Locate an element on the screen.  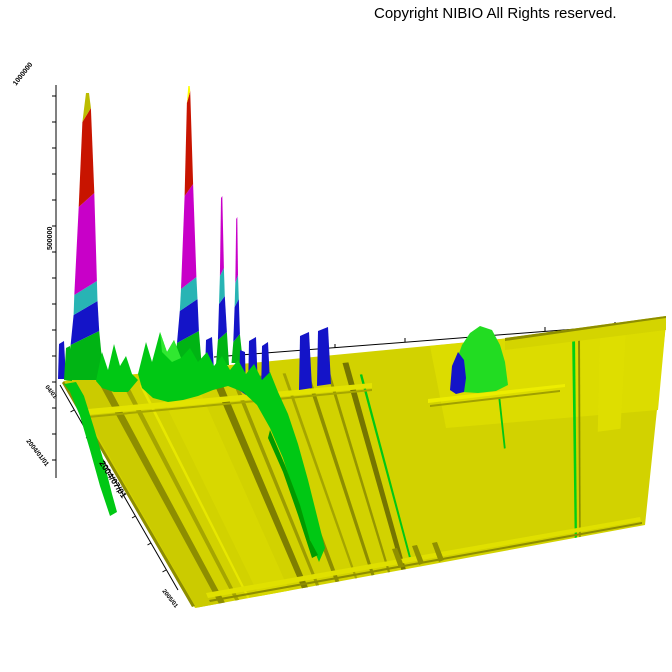
axis-tick-label: 2005/01 is located at coordinates (169, 599).